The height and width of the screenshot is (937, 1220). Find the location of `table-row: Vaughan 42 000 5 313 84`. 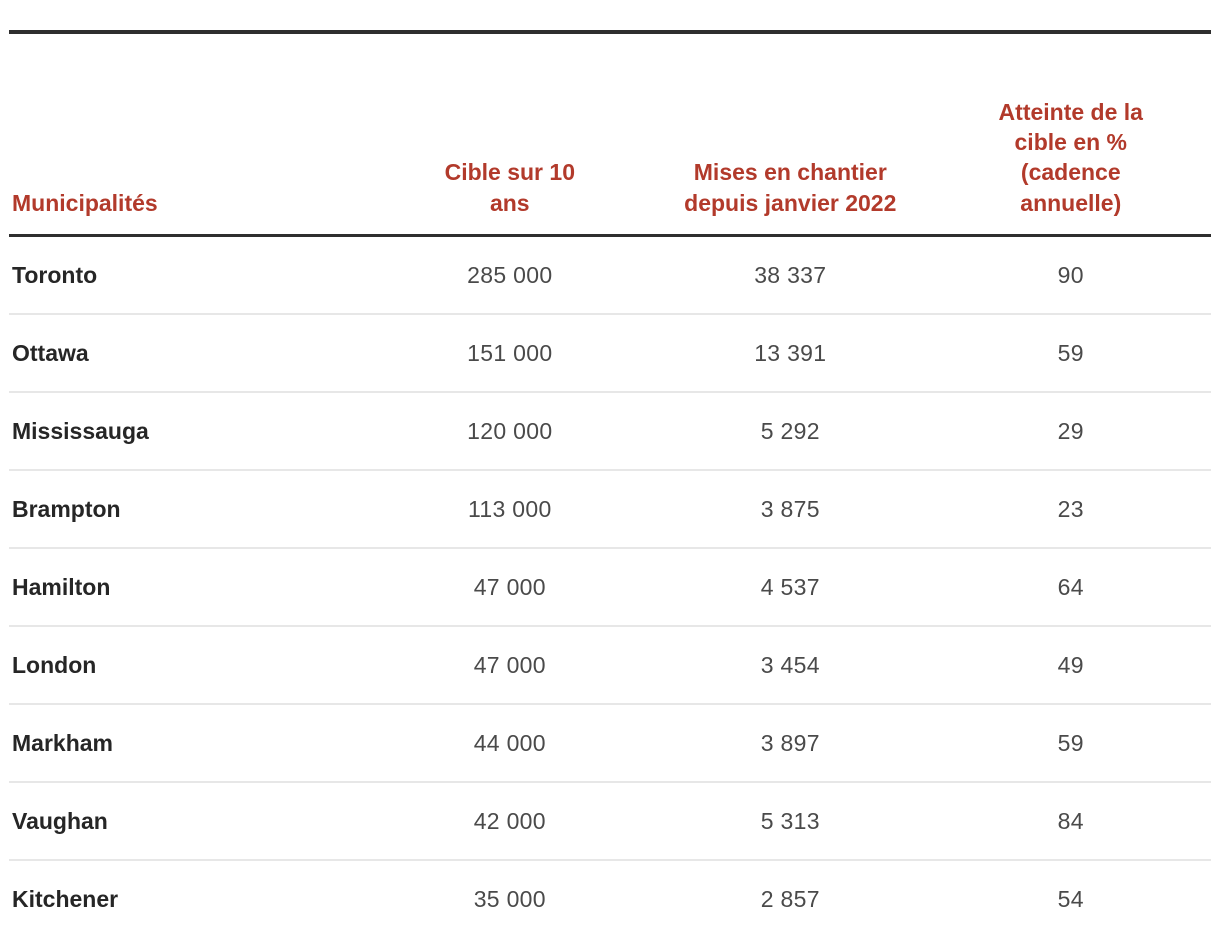

table-row: Vaughan 42 000 5 313 84 is located at coordinates (610, 821).